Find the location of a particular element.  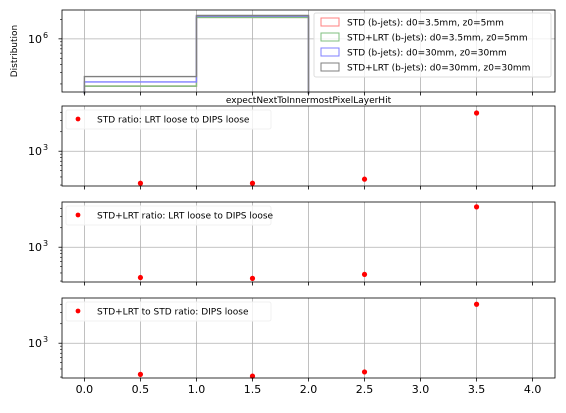

y-tick-label-exponent: 6 is located at coordinates (45, 35).